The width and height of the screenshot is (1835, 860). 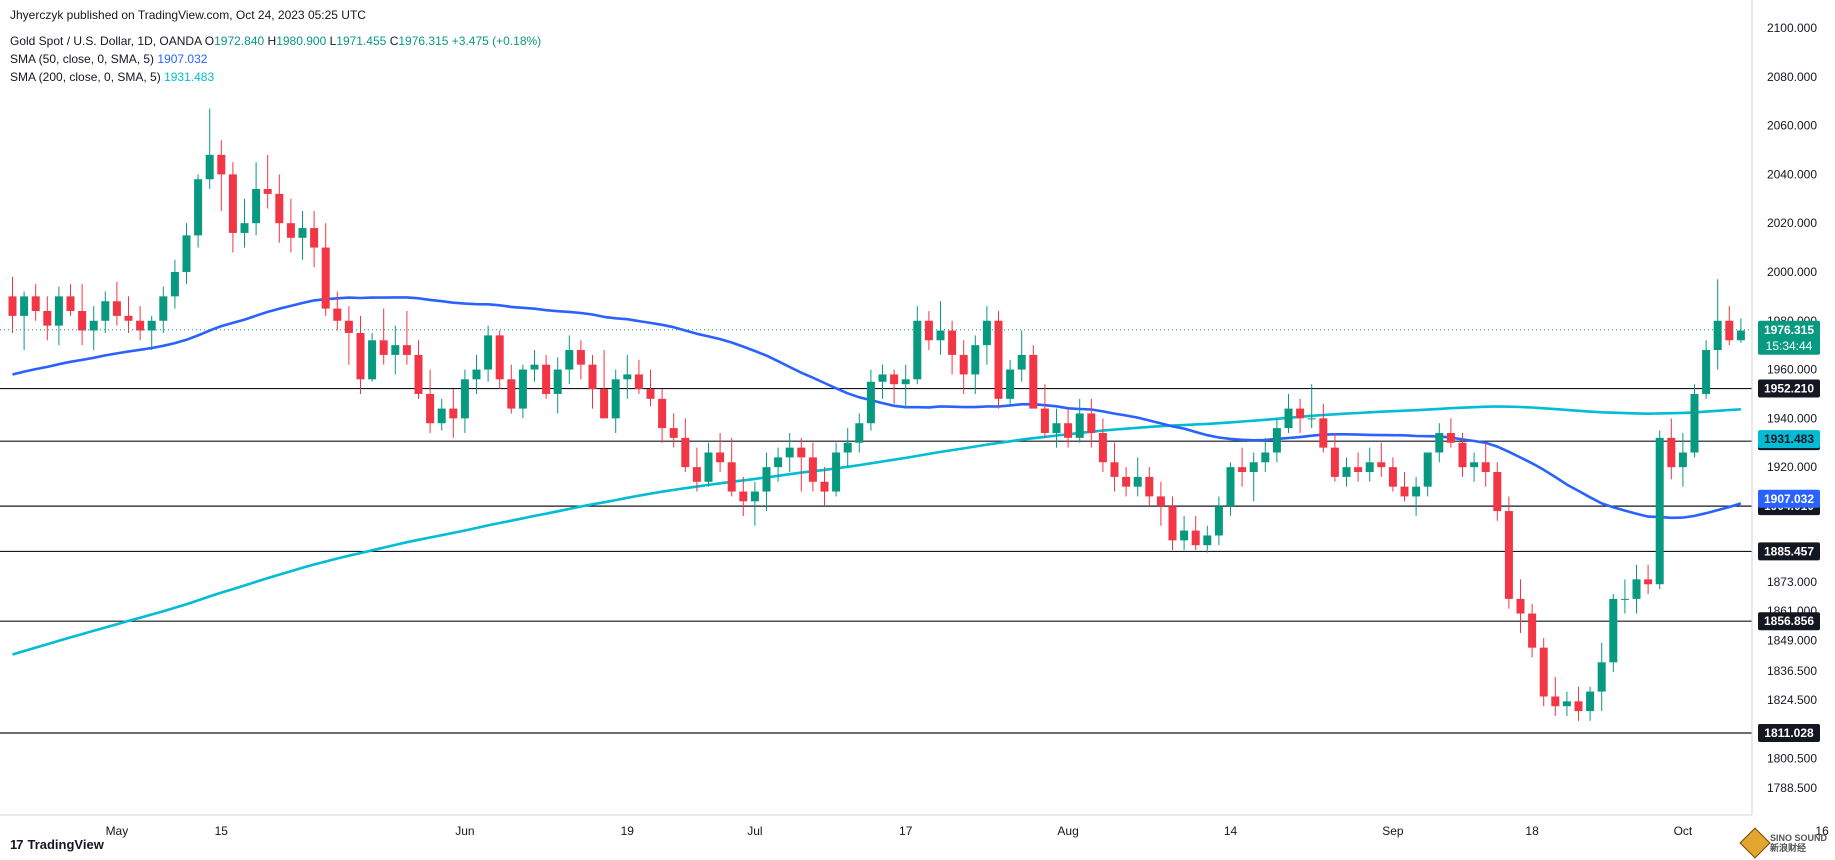 I want to click on price-tick-label: 1920.000, so click(x=1792, y=467).